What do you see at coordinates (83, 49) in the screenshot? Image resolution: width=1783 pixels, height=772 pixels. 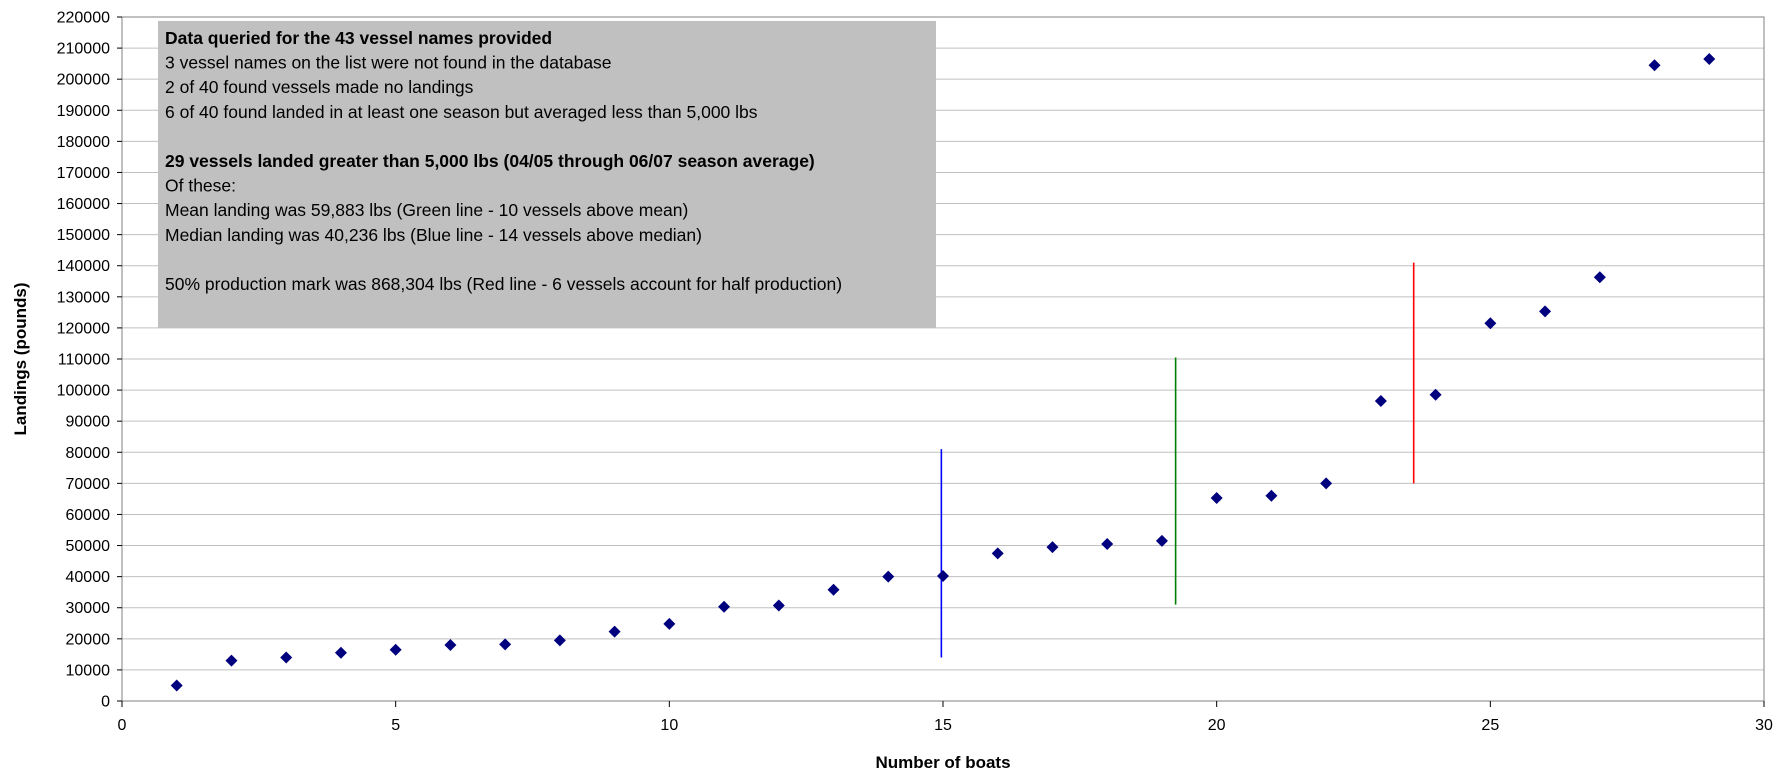 I see `y-tick-label: 210000` at bounding box center [83, 49].